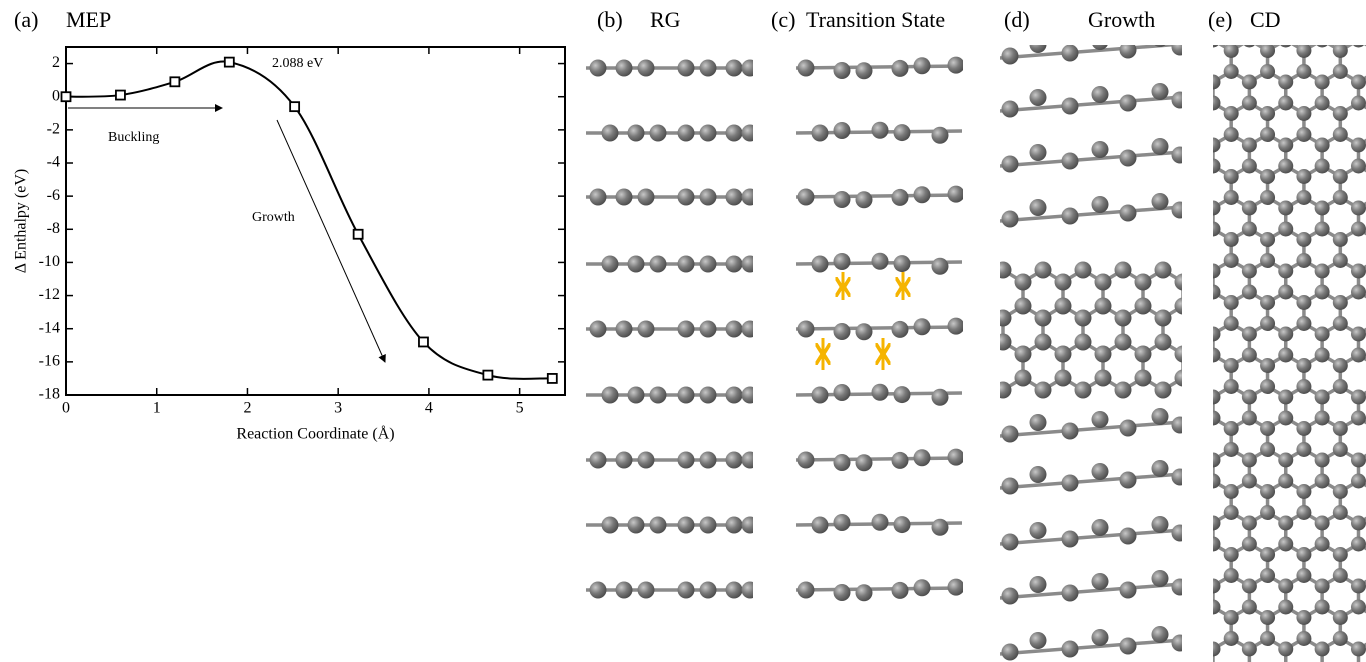 Image resolution: width=1366 pixels, height=662 pixels. Describe the element at coordinates (315, 434) in the screenshot. I see `x-axis-label: Reaction Coordinate (Å)` at that location.